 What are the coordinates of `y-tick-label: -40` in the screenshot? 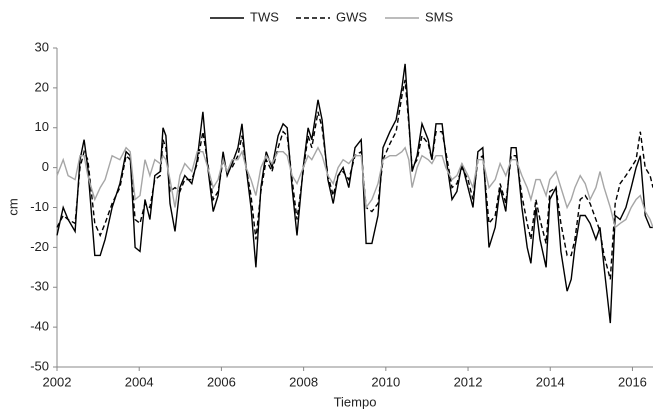 It's located at (39, 326).